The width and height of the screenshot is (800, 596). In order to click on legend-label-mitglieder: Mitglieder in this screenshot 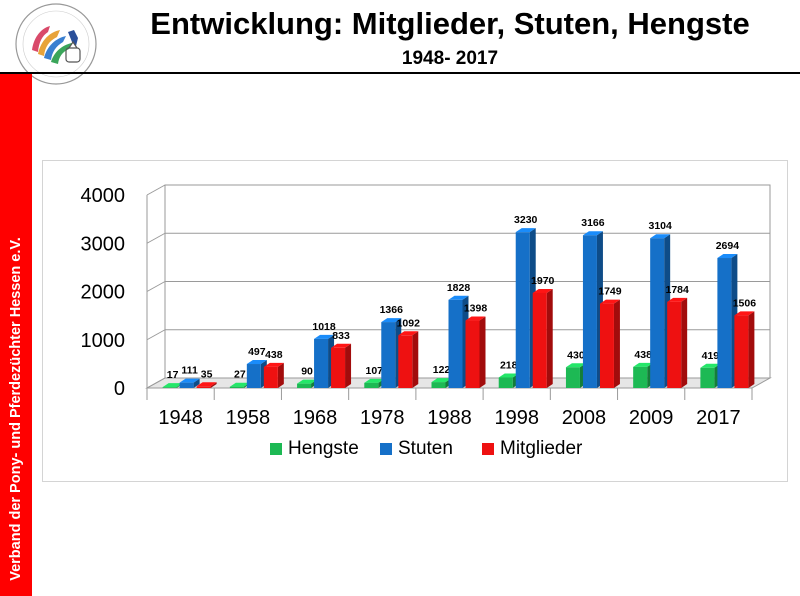, I will do `click(541, 448)`.